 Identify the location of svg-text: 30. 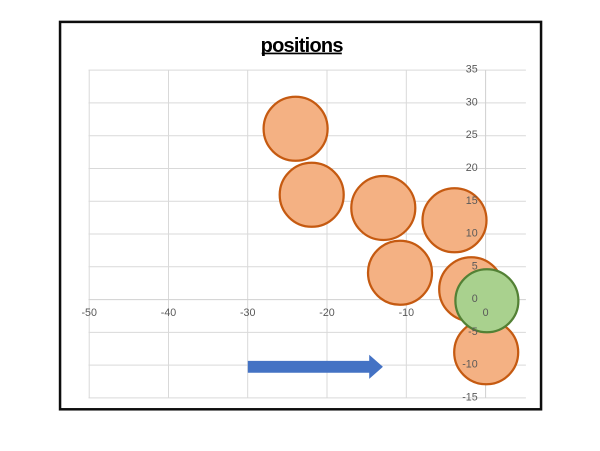
(472, 102).